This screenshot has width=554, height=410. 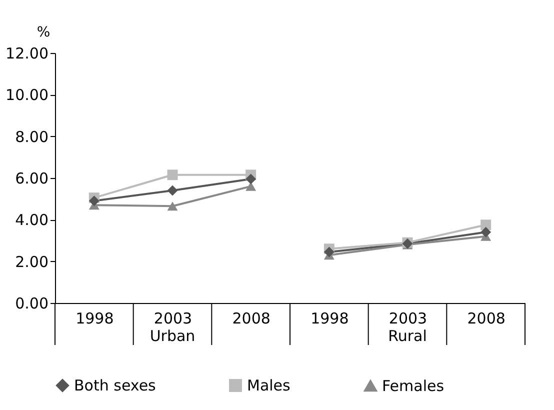 What do you see at coordinates (407, 336) in the screenshot?
I see `text: Rural` at bounding box center [407, 336].